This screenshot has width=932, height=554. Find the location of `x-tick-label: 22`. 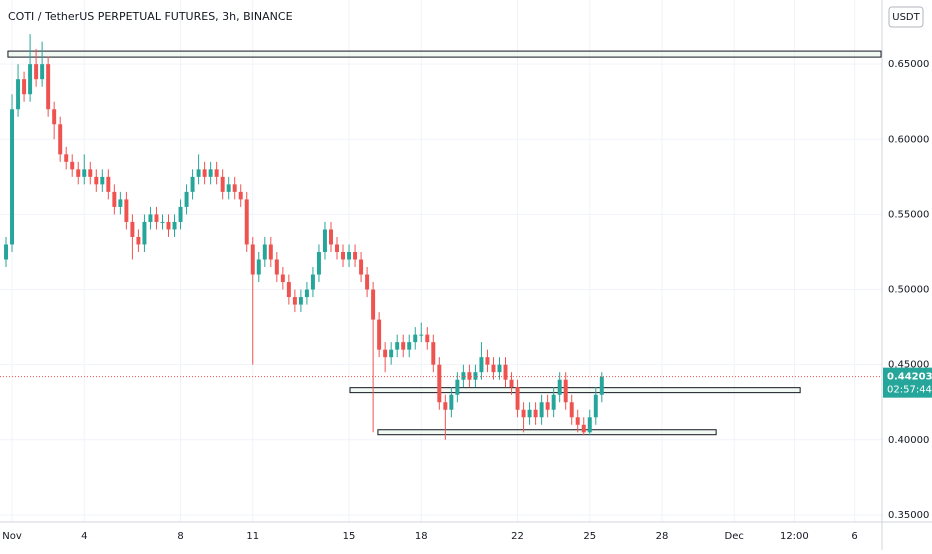

x-tick-label: 22 is located at coordinates (517, 536).